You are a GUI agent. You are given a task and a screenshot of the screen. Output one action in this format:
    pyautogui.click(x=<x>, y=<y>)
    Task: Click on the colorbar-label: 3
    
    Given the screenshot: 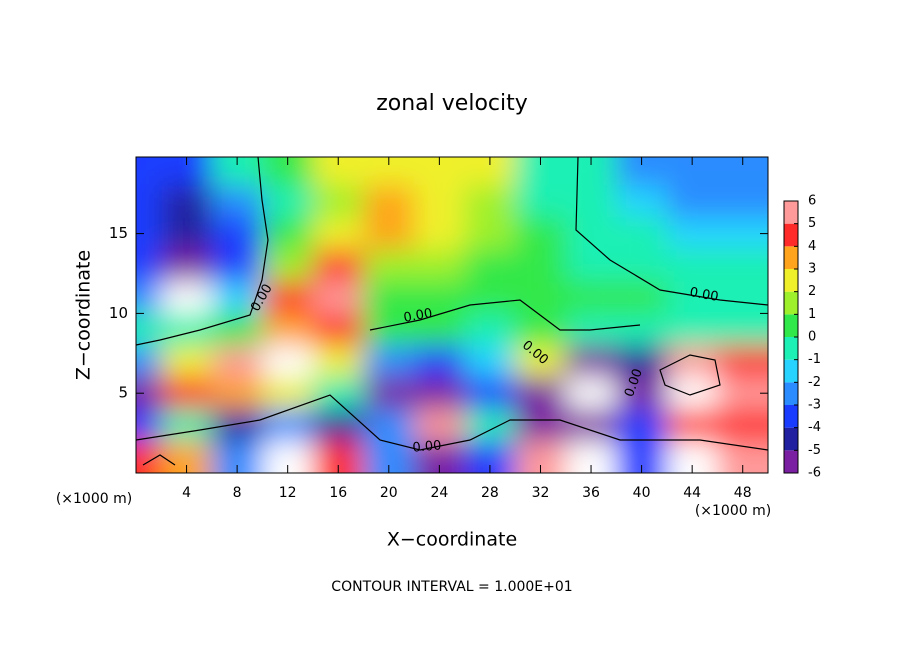 What is the action you would take?
    pyautogui.click(x=812, y=269)
    